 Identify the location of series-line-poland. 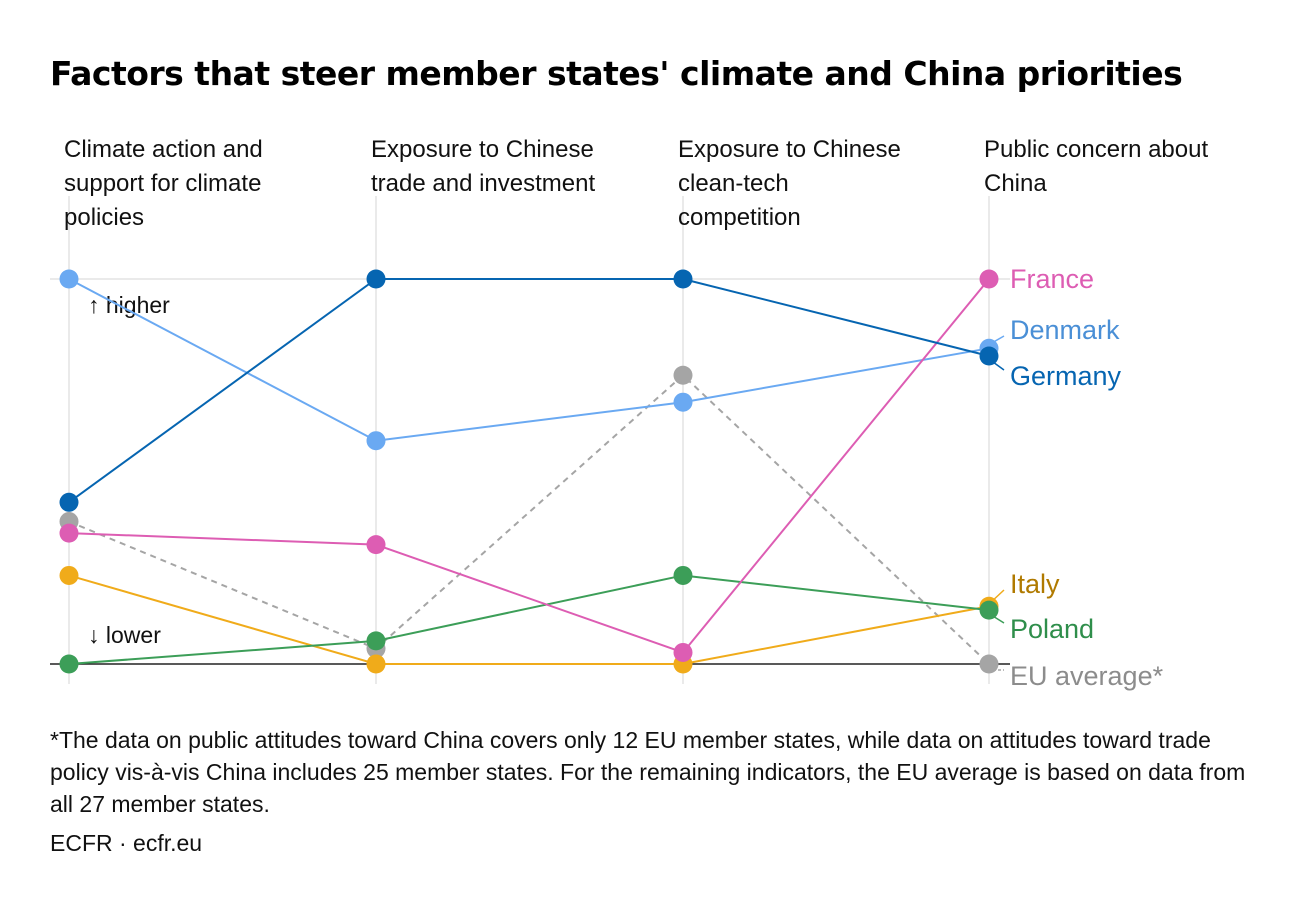
(529, 619).